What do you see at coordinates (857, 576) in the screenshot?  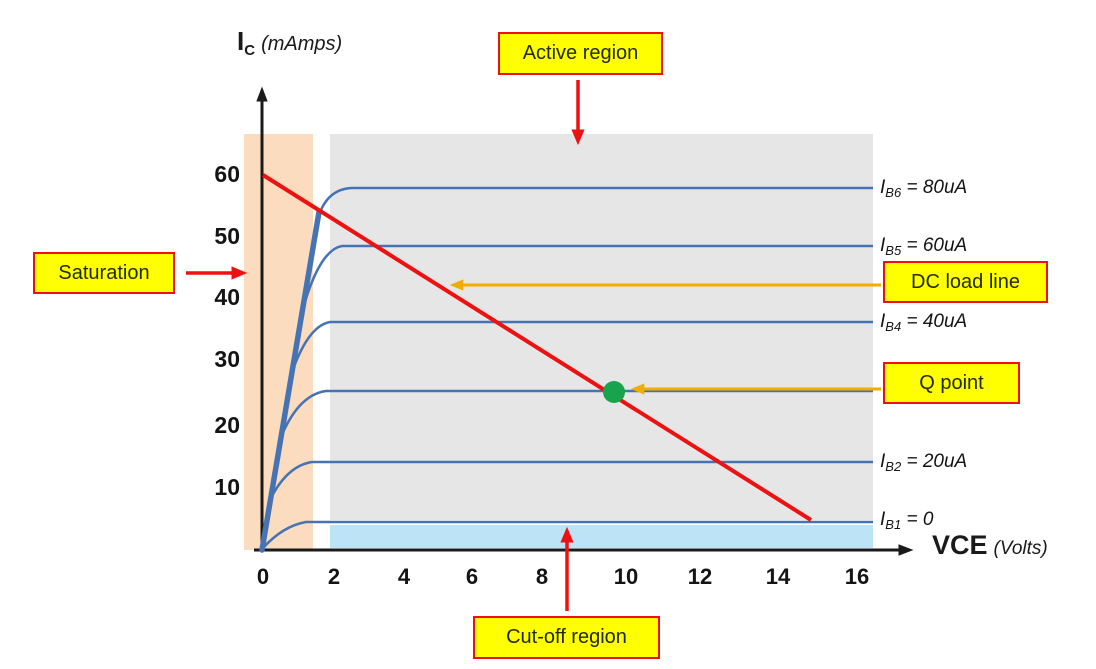 I see `x-tick-16: 16` at bounding box center [857, 576].